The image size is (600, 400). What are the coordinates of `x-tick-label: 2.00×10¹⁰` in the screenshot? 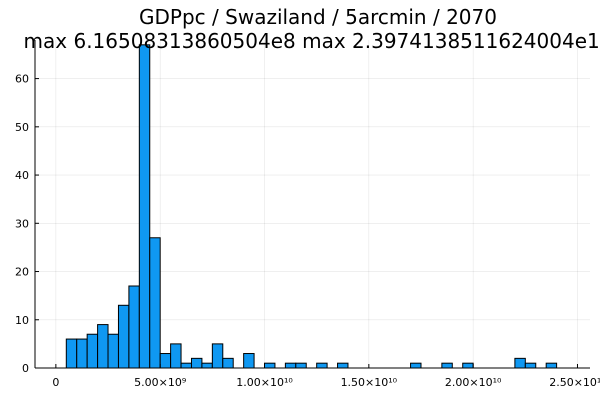 It's located at (473, 382).